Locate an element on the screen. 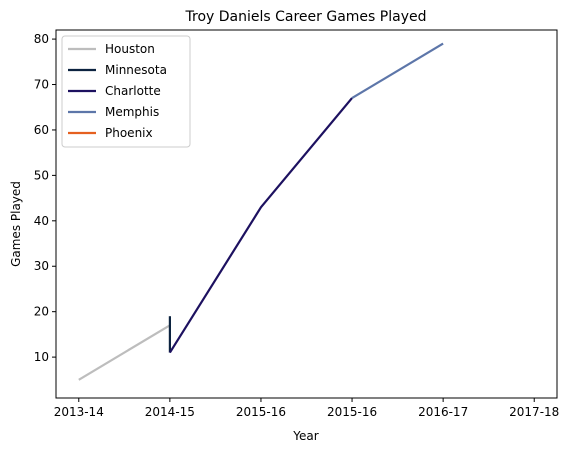  series-line-memphis is located at coordinates (397, 71).